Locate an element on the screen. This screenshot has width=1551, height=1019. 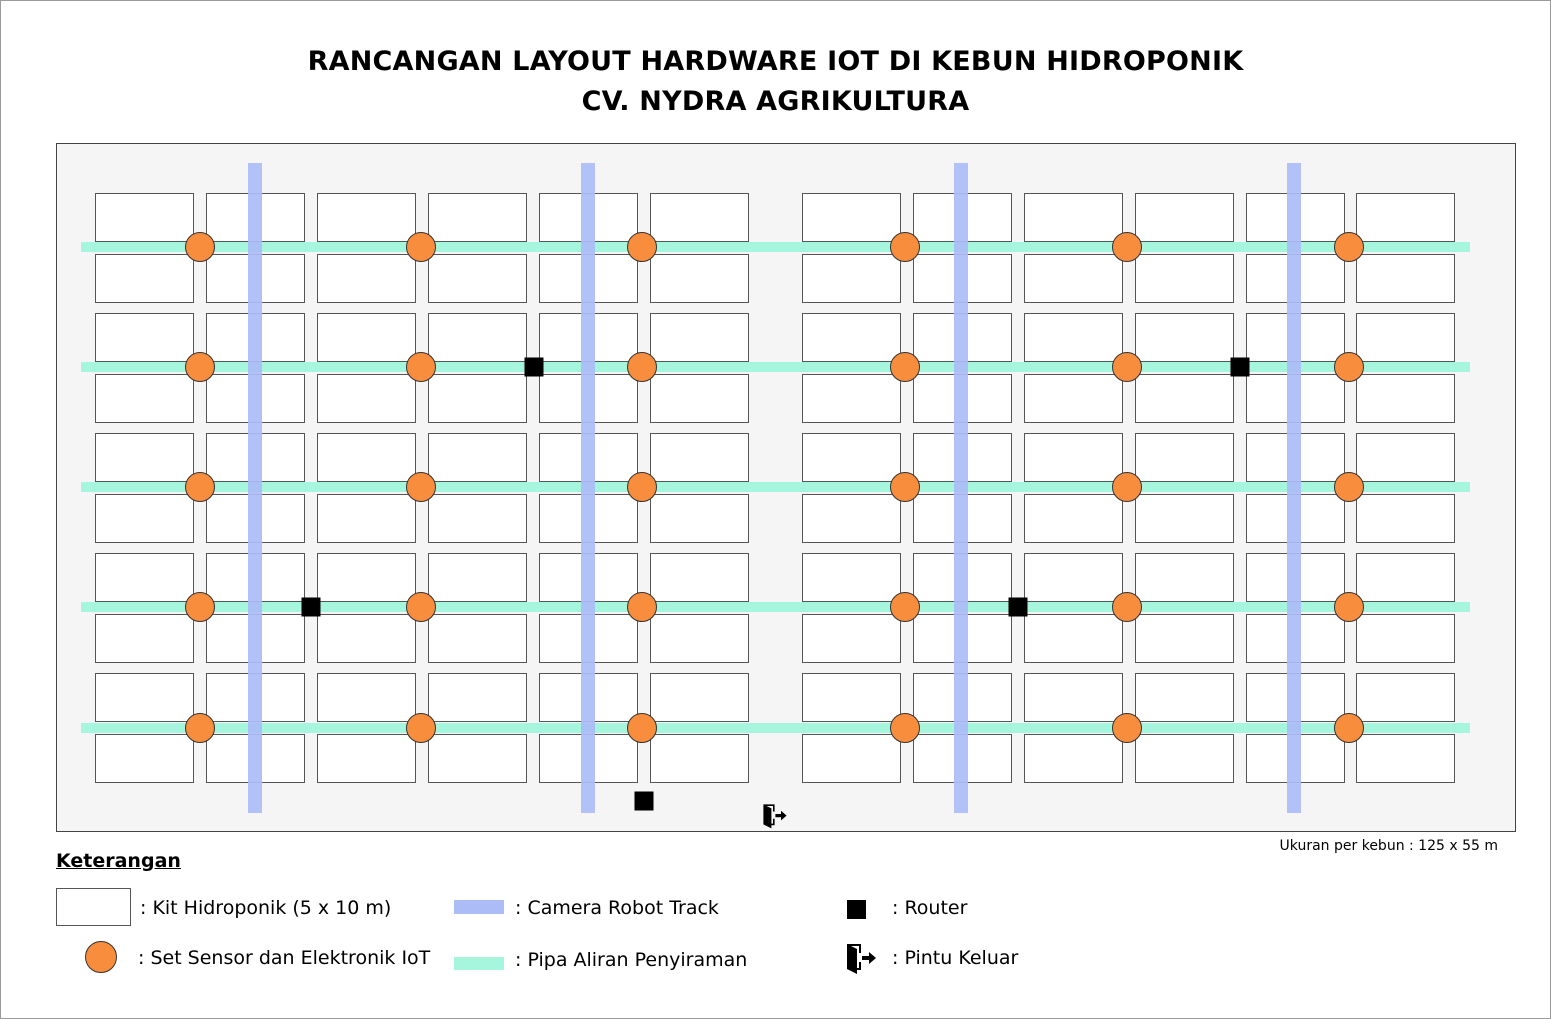
legend-sensor-label: : Set Sensor dan Elektronik IoT is located at coordinates (284, 958).